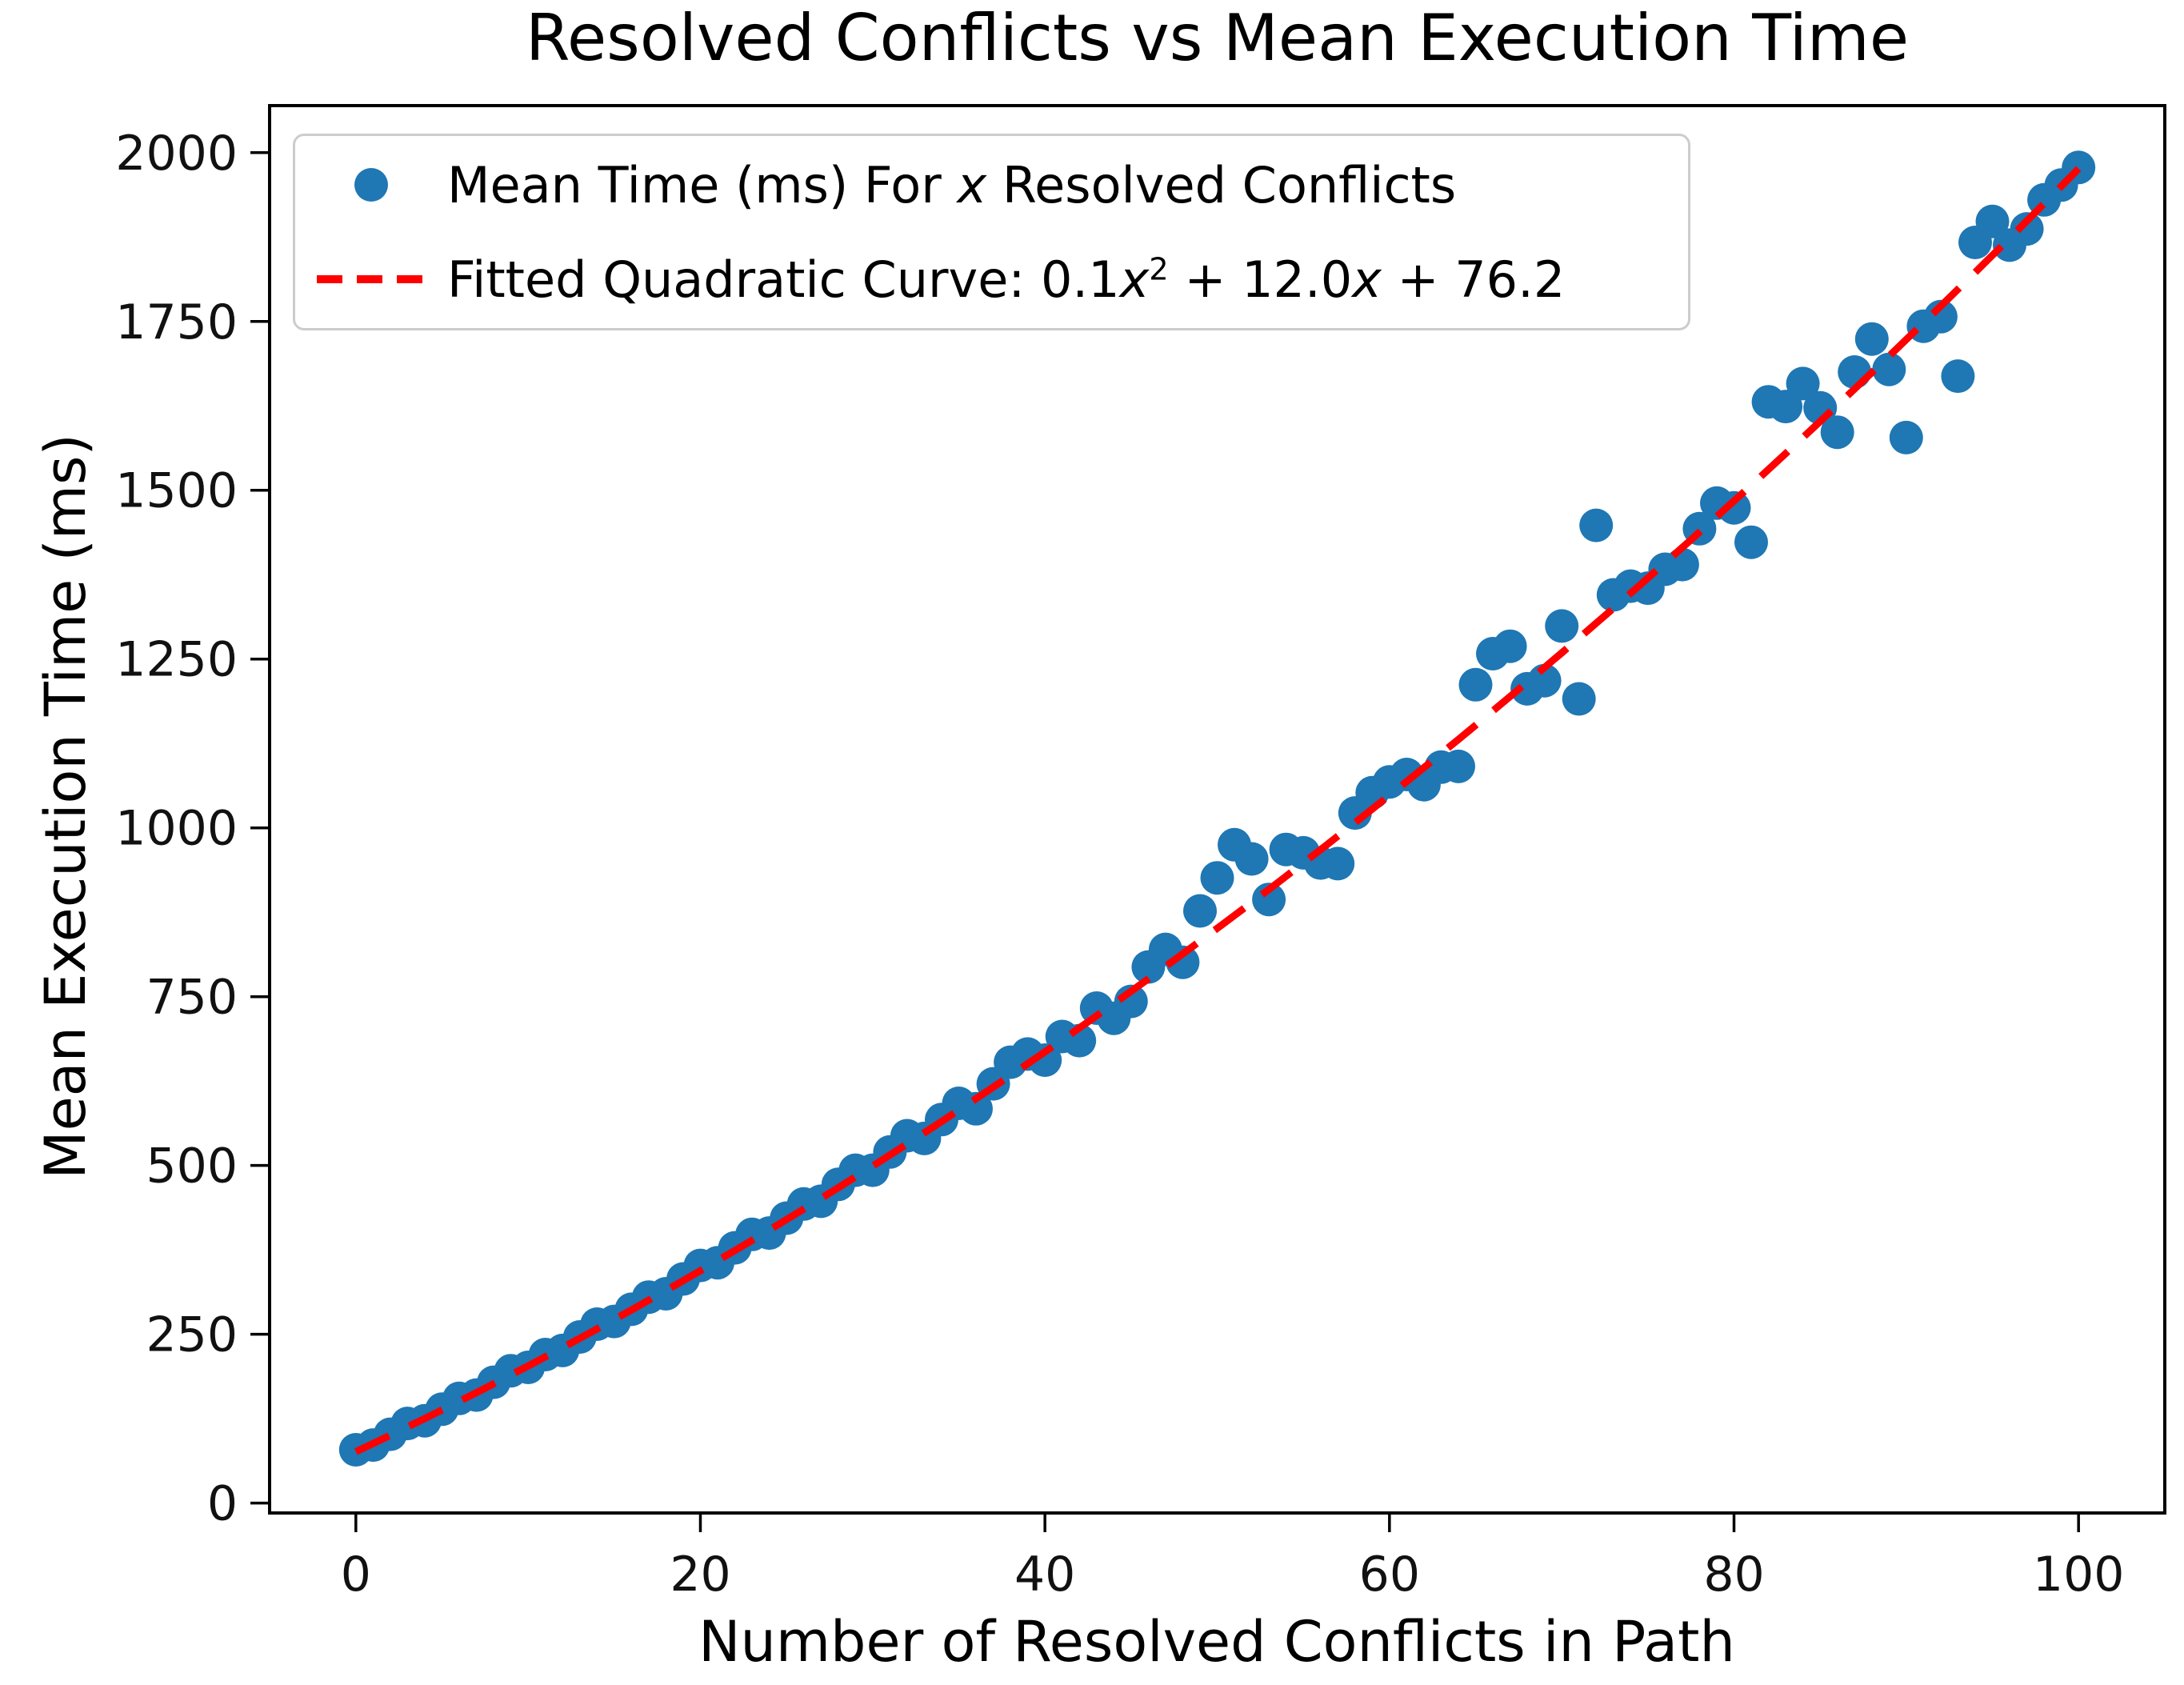  I want to click on legend-item-scatter: Mean Time (ms) For x Resolved Conflicts, so click(991, 185).